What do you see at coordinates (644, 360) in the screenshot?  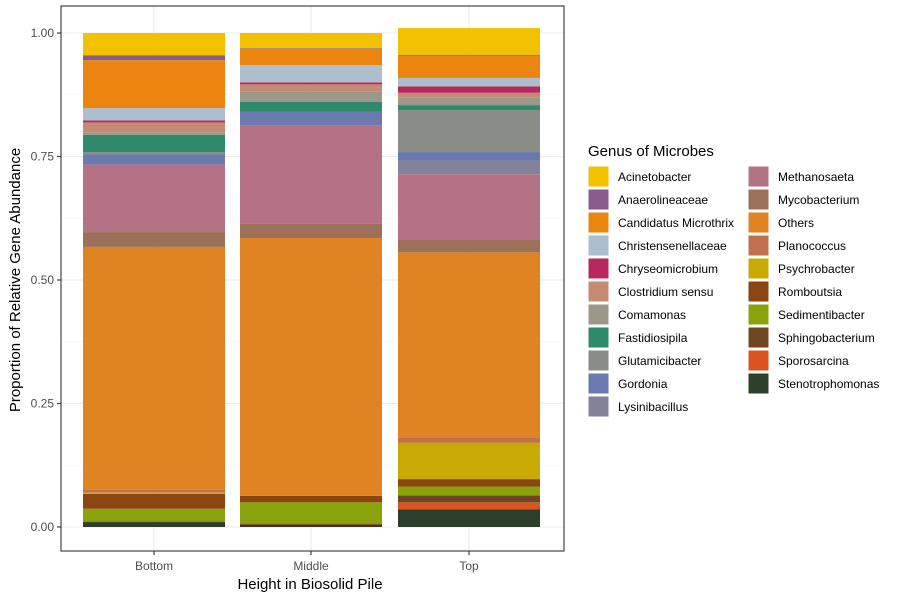 I see `legend-item: Glutamicibacter` at bounding box center [644, 360].